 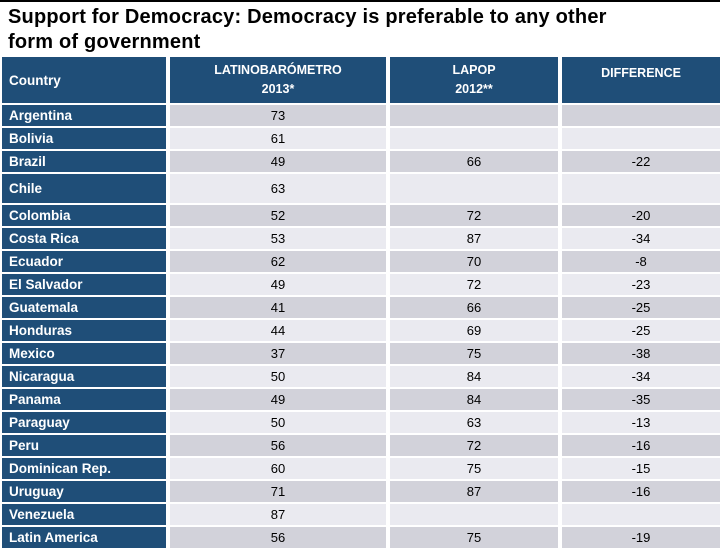 I want to click on table-row: Uruguay 71 87 -16, so click(x=361, y=492).